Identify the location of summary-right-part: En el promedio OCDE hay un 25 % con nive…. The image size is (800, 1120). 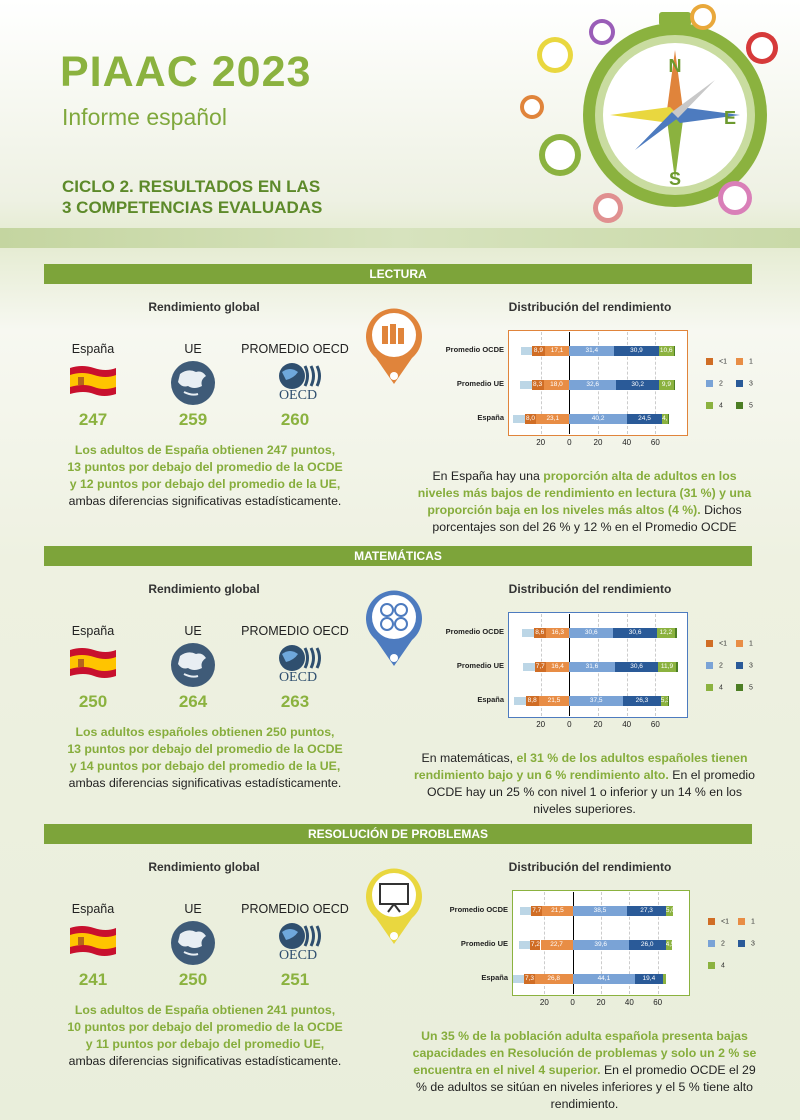
(590, 792).